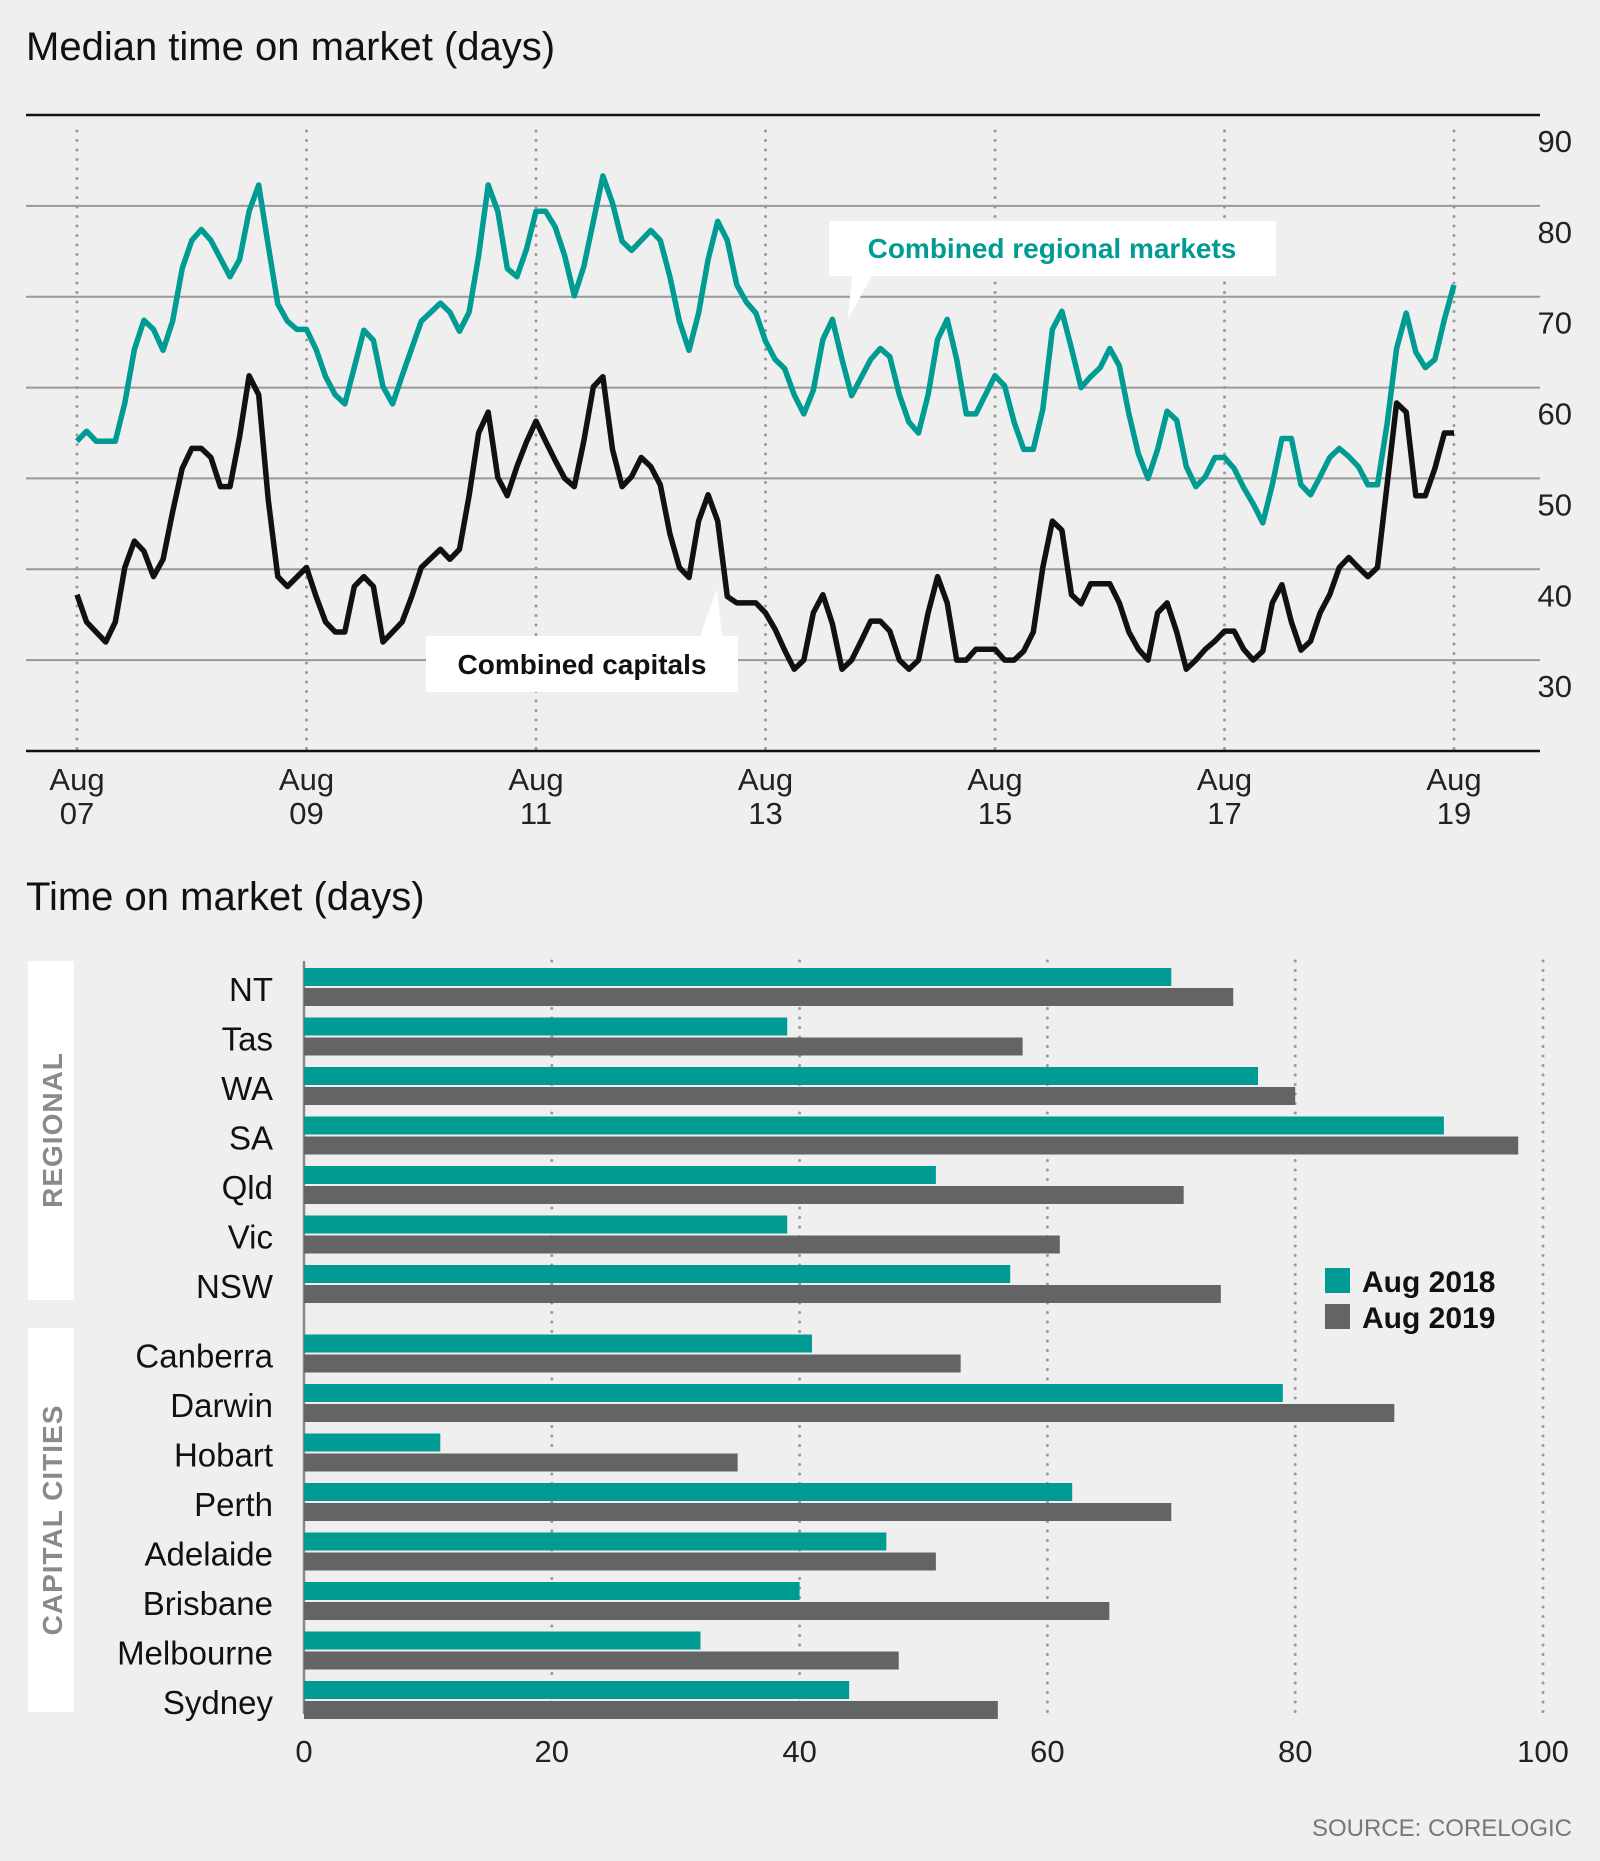  What do you see at coordinates (209, 1554) in the screenshot?
I see `category-label: Adelaide` at bounding box center [209, 1554].